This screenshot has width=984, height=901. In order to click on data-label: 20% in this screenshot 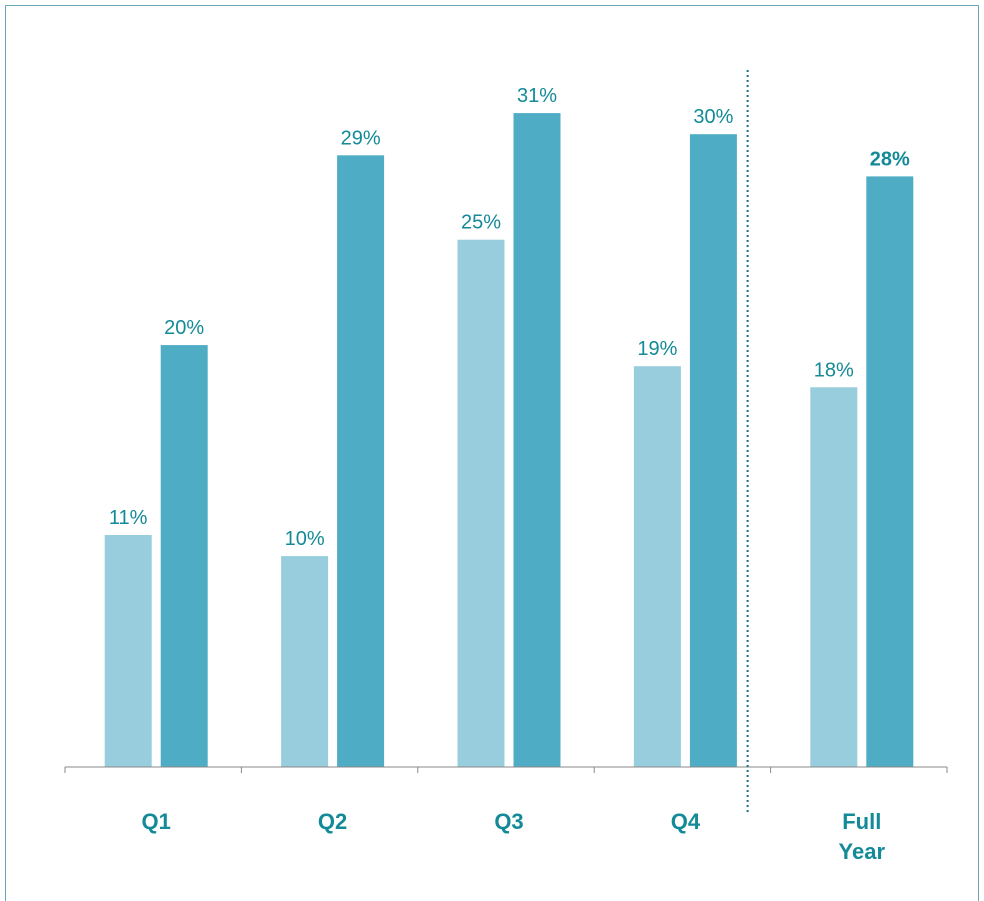, I will do `click(184, 328)`.